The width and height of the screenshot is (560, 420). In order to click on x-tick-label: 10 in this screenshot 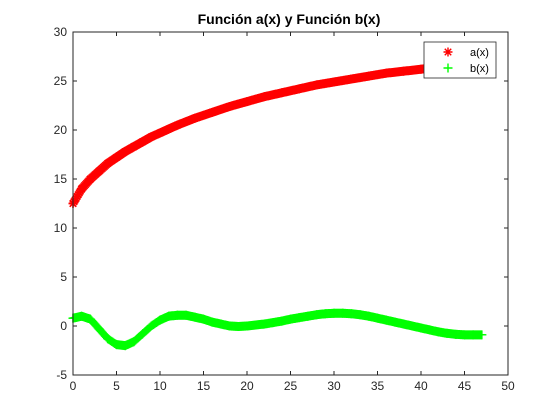, I will do `click(160, 386)`.